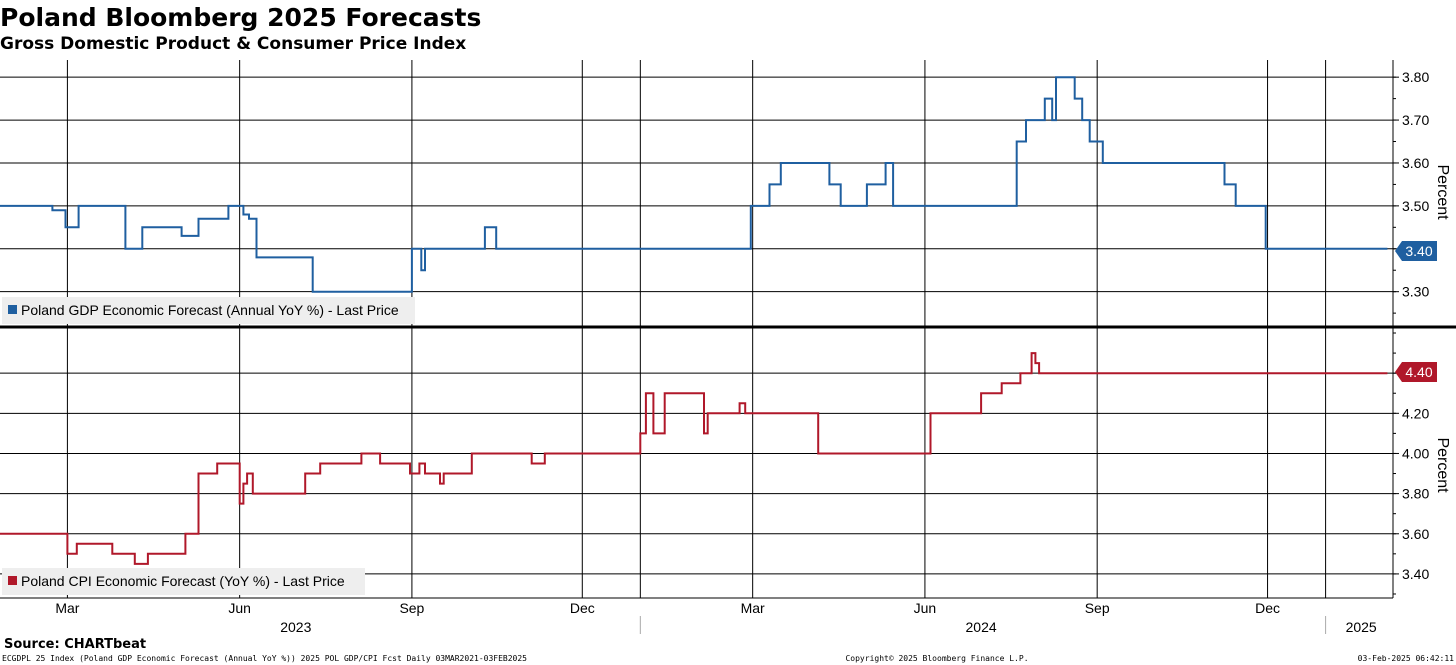  What do you see at coordinates (1415, 77) in the screenshot?
I see `gdp-ytick-label: 3.80` at bounding box center [1415, 77].